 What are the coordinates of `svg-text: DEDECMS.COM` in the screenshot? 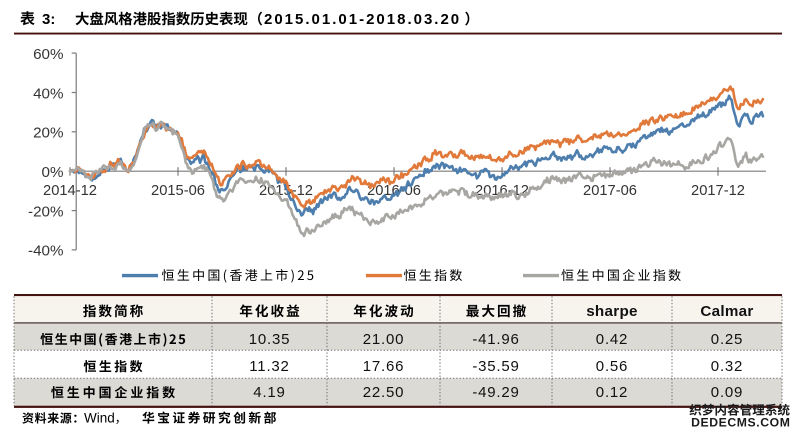 It's located at (740, 423).